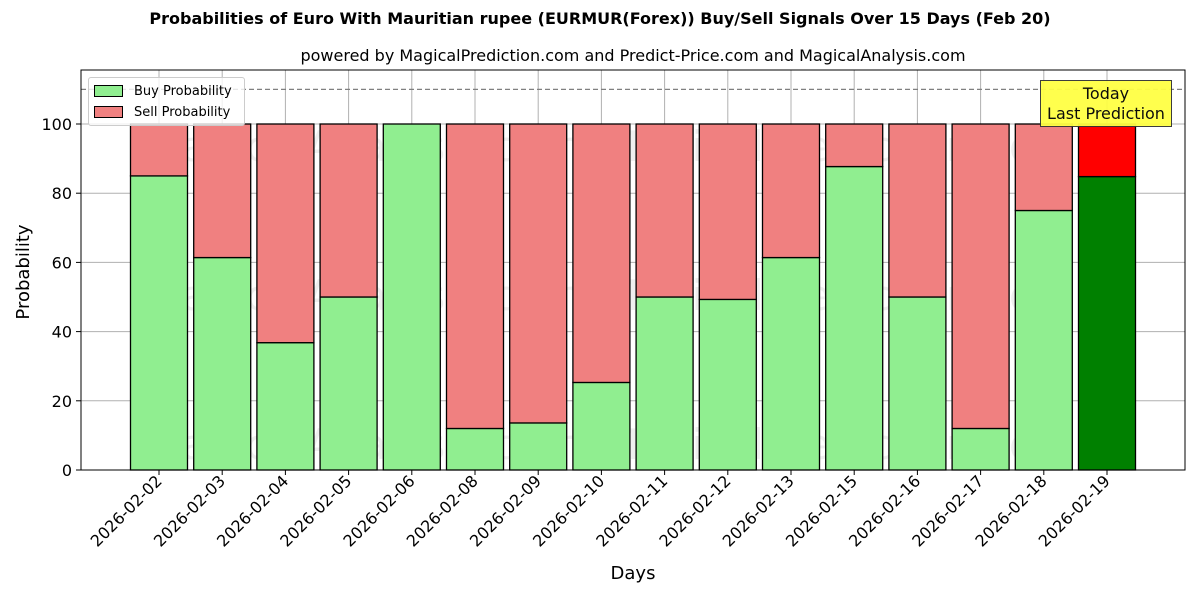  What do you see at coordinates (62, 332) in the screenshot?
I see `y-tick-label: 40` at bounding box center [62, 332].